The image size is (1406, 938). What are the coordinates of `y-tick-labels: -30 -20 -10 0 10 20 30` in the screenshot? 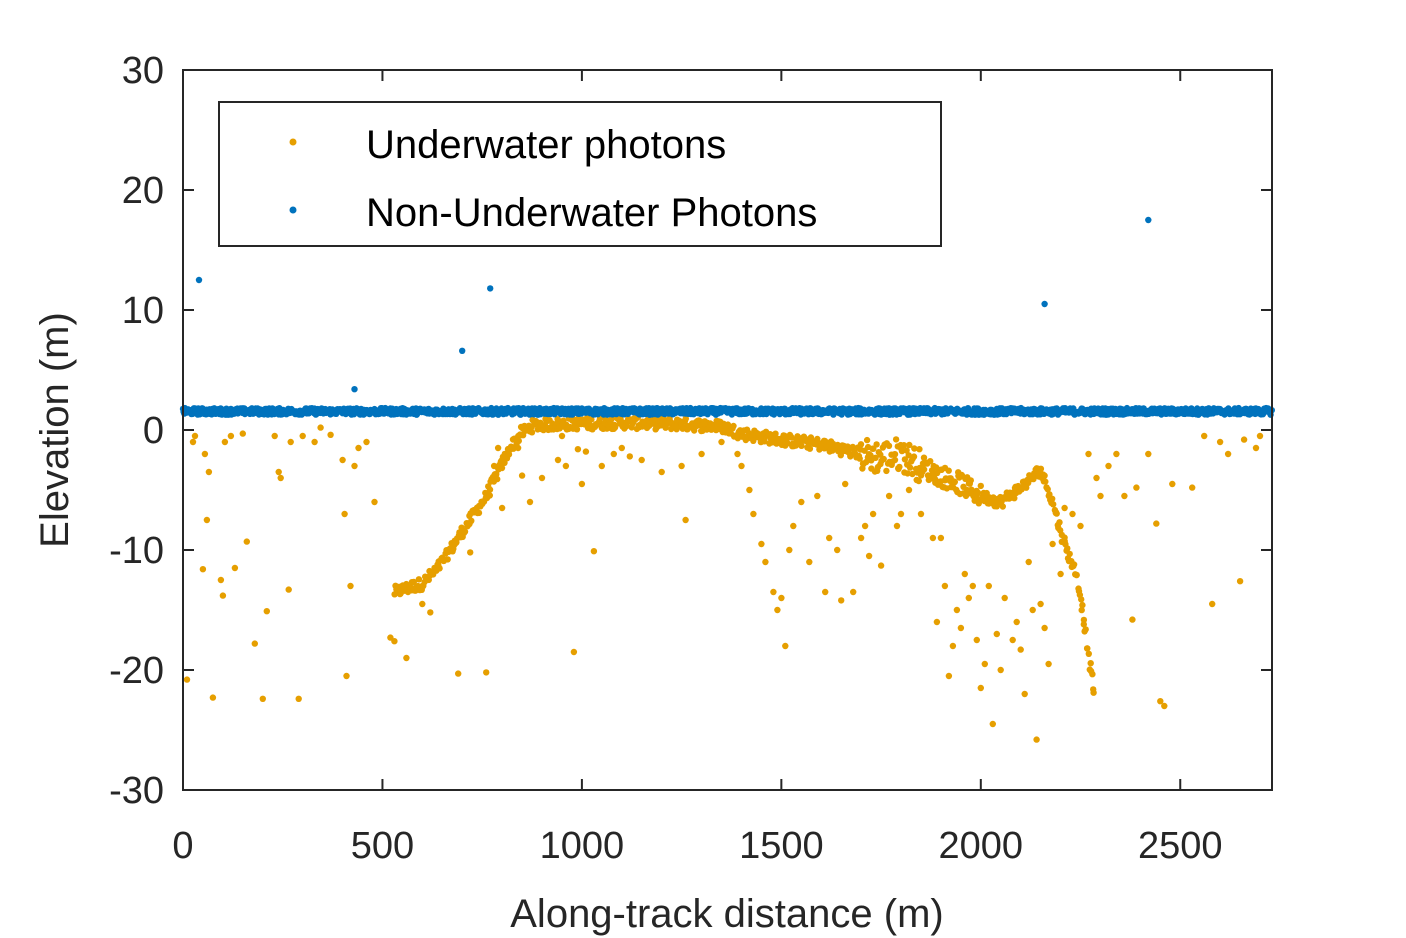 It's located at (136, 431).